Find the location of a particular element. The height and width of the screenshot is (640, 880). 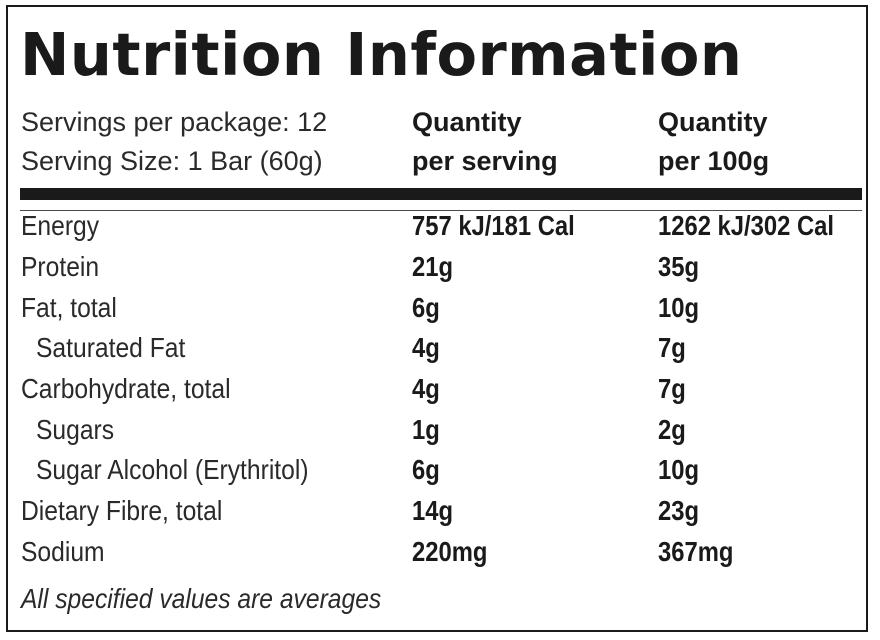

nutrient-row-fat-total: Fat, total 6g 10g is located at coordinates (439, 308).